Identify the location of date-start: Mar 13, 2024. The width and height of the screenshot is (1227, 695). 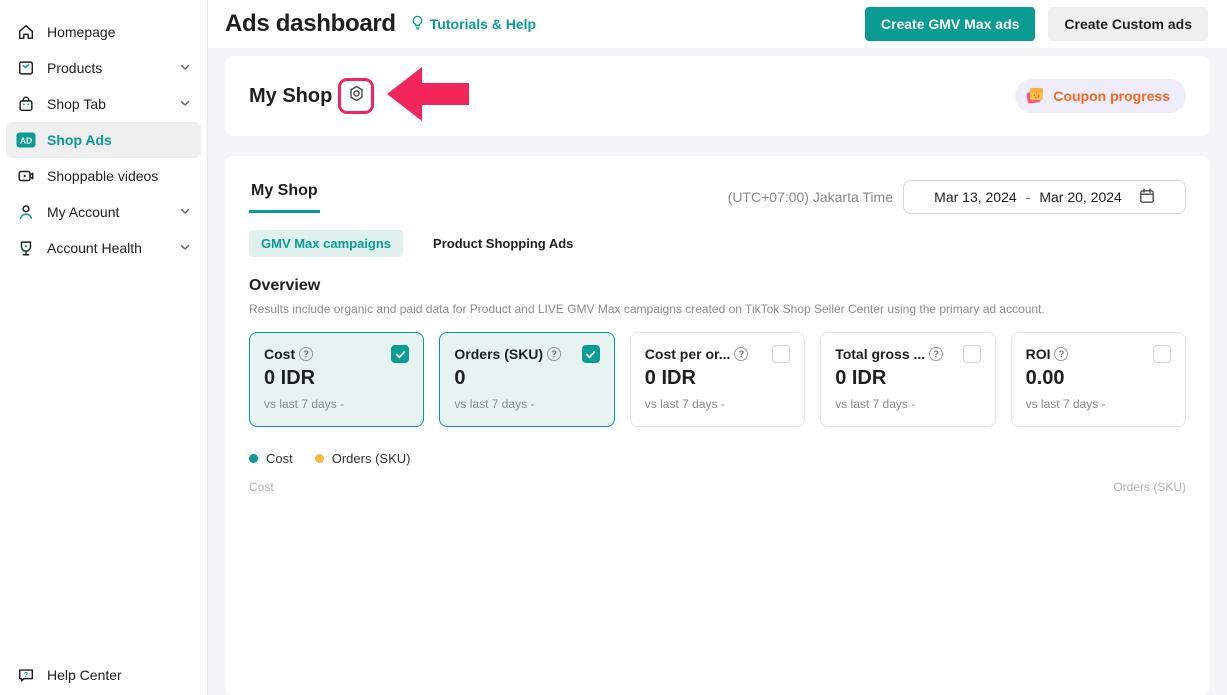
(975, 197).